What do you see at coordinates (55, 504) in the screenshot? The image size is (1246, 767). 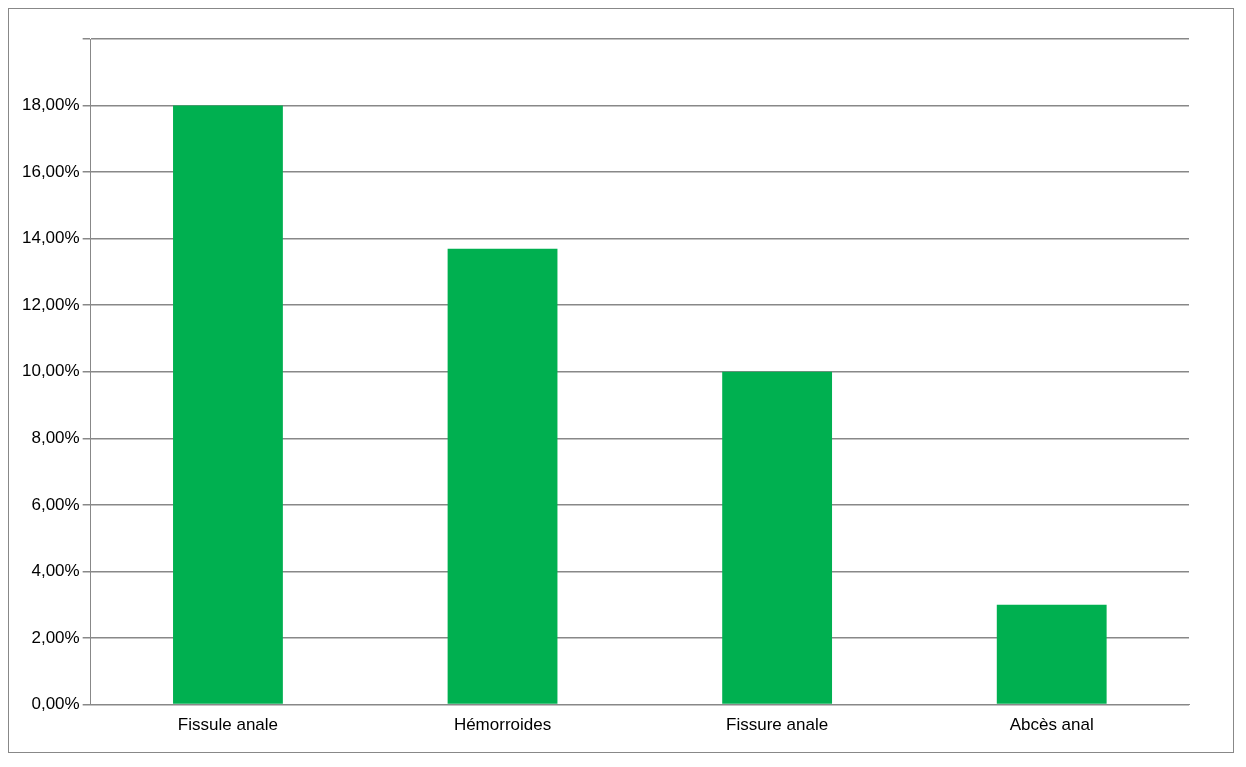 I see `y-tick-label: 6,00%` at bounding box center [55, 504].